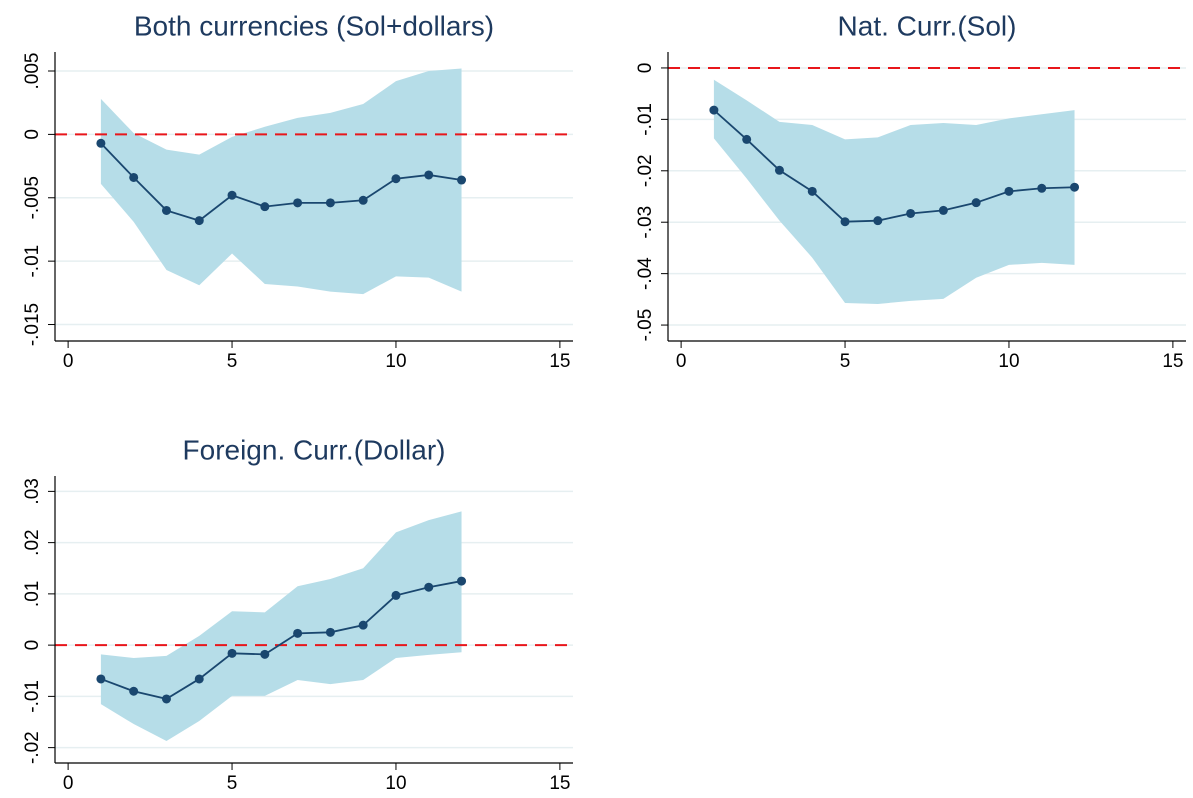  I want to click on y-tick-label: .01, so click(32, 594).